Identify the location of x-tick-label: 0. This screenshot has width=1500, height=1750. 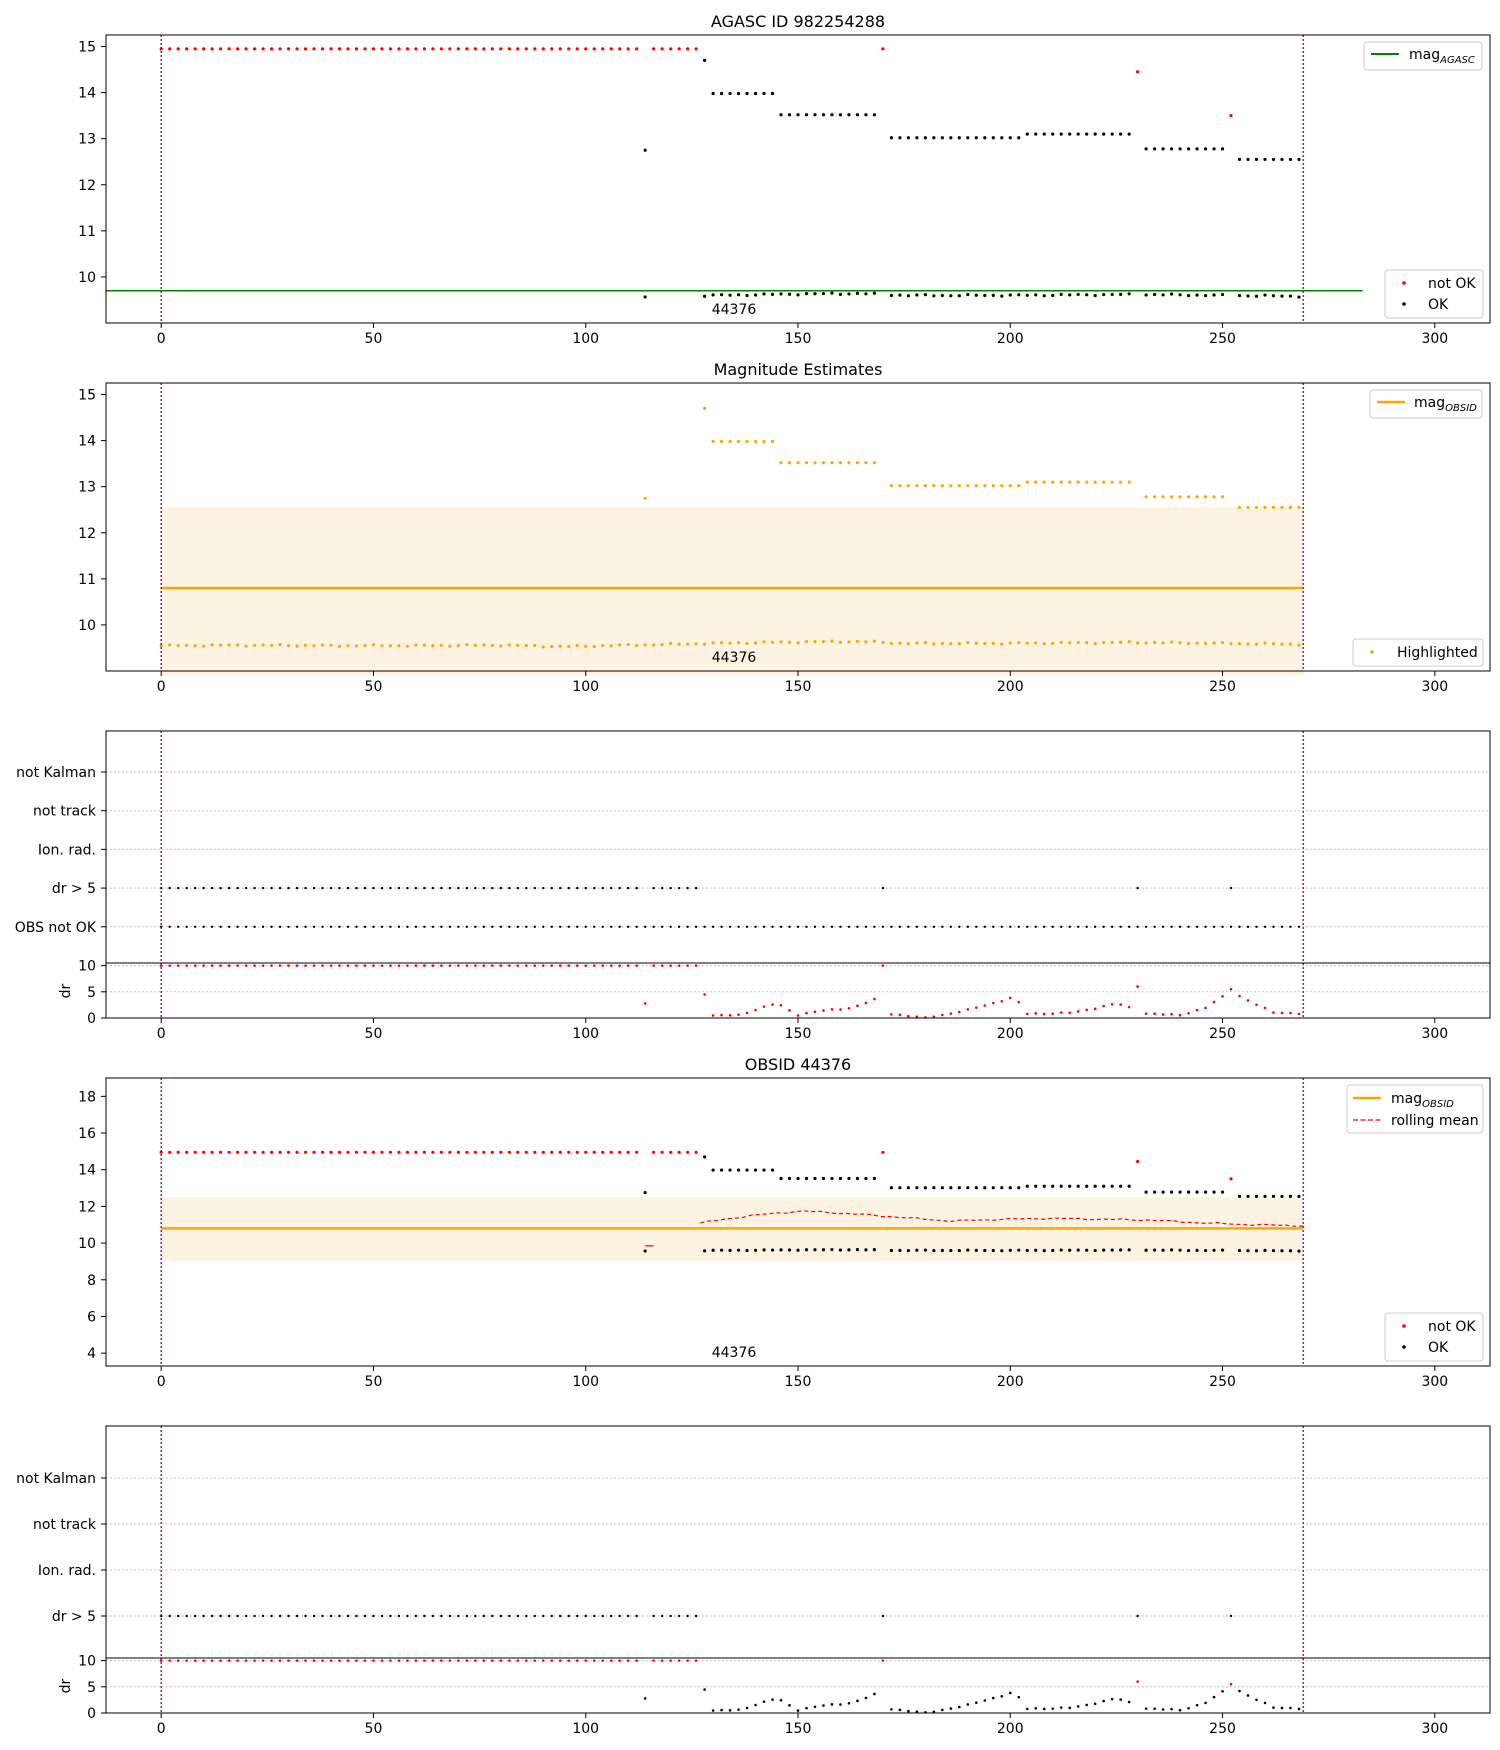
(161, 1729).